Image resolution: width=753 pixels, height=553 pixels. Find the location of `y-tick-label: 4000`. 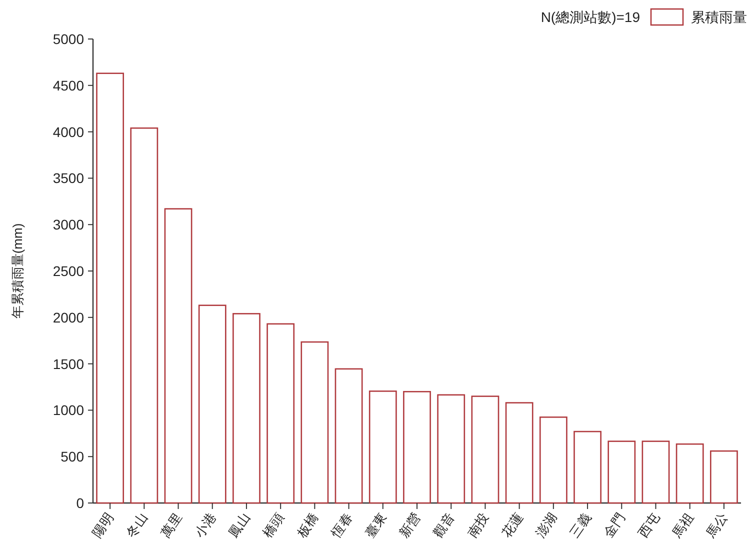

y-tick-label: 4000 is located at coordinates (68, 132).